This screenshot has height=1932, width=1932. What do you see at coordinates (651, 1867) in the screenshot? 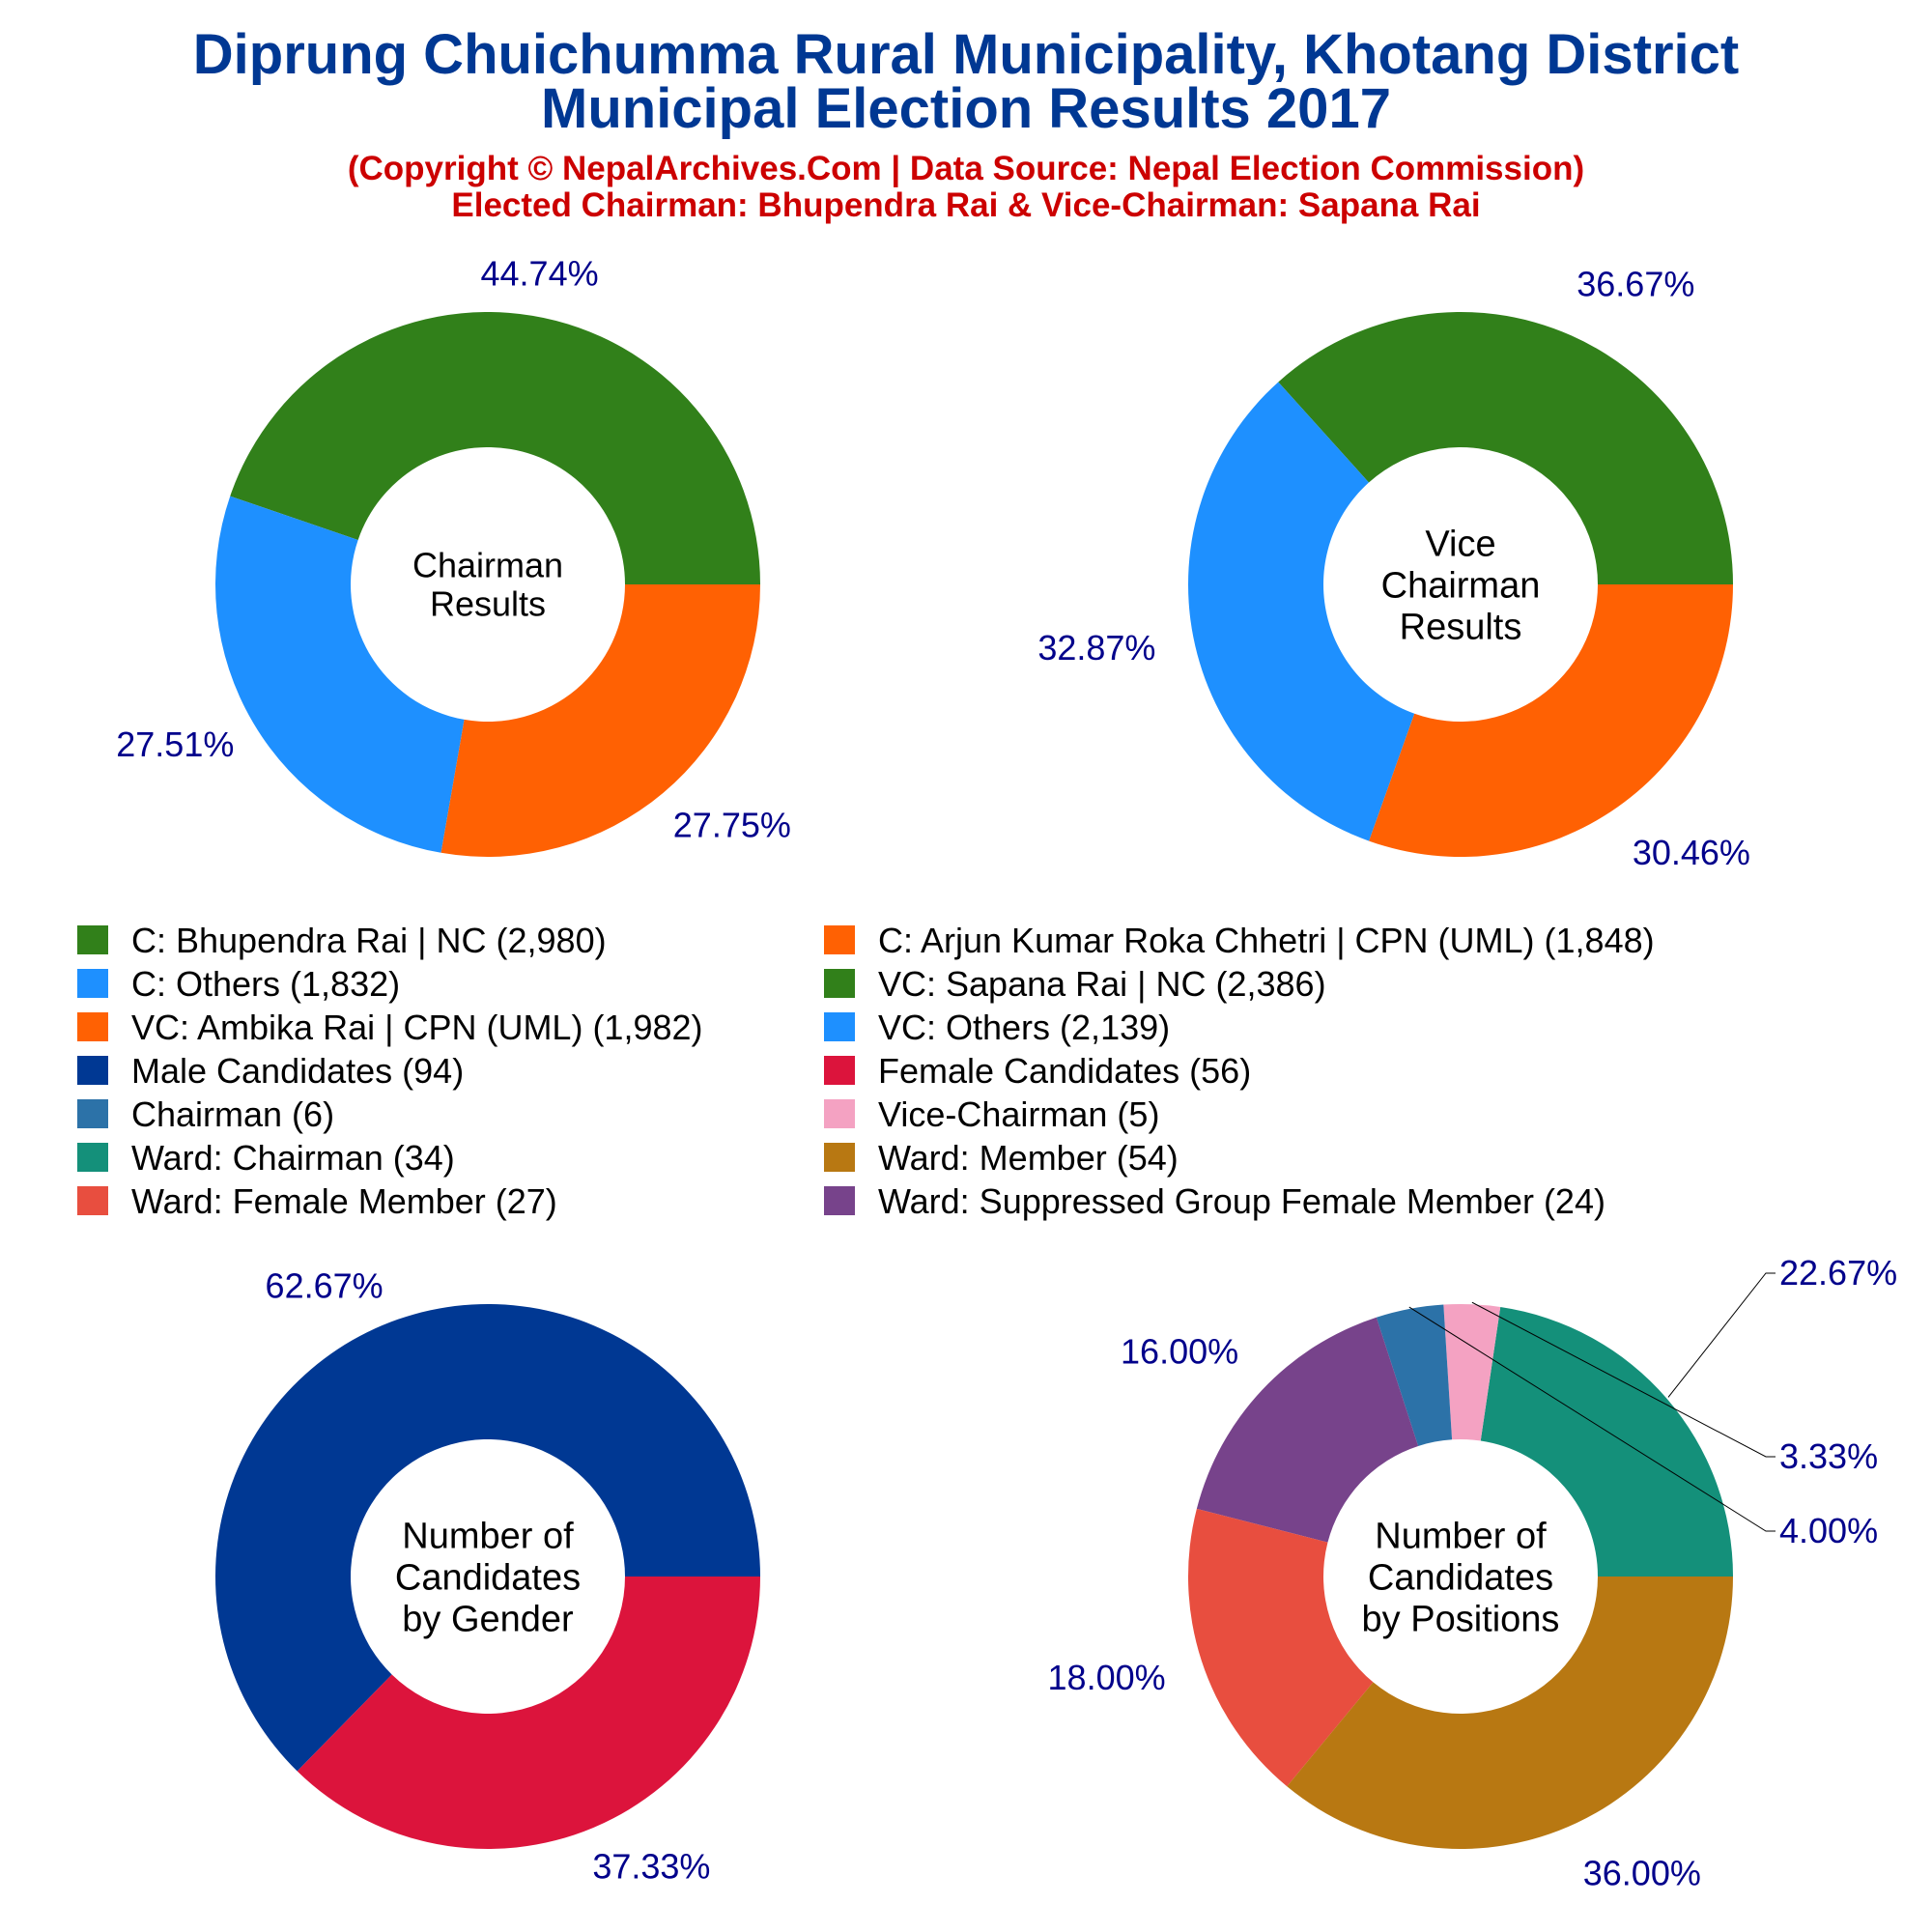
I see `slice-percent-label: 37.33%` at bounding box center [651, 1867].